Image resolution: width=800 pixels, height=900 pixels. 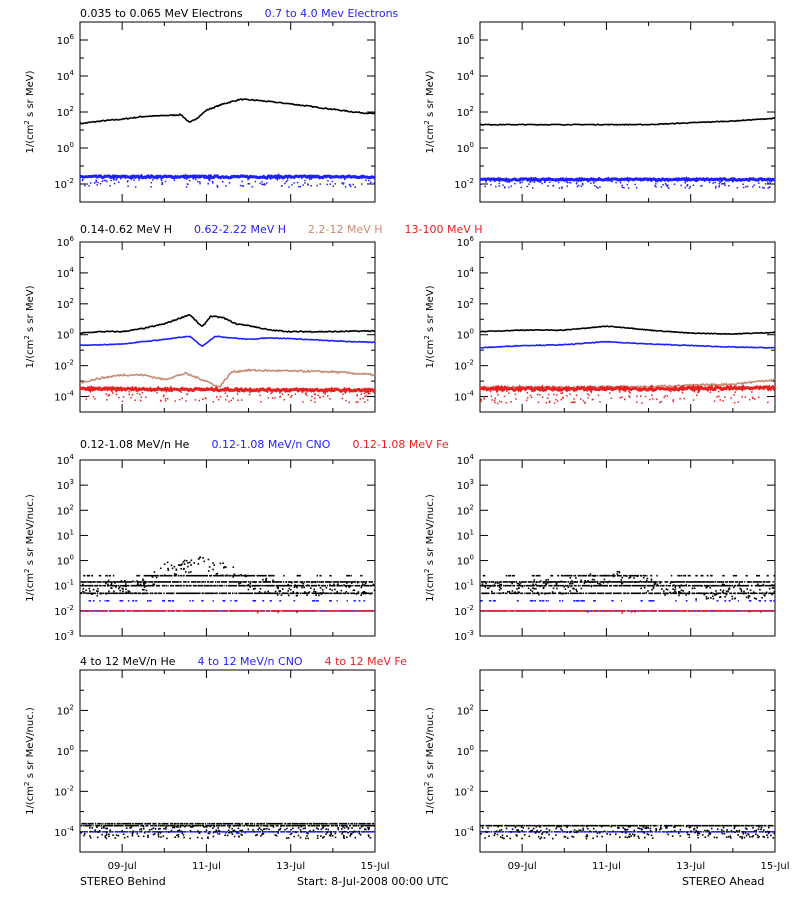 What do you see at coordinates (227, 327) in the screenshot?
I see `panel-3-frame` at bounding box center [227, 327].